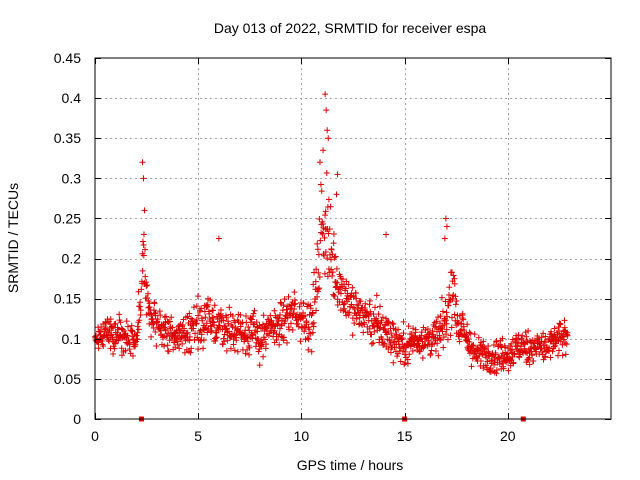 The image size is (640, 480). I want to click on y-tick-label: 0.4, so click(72, 98).